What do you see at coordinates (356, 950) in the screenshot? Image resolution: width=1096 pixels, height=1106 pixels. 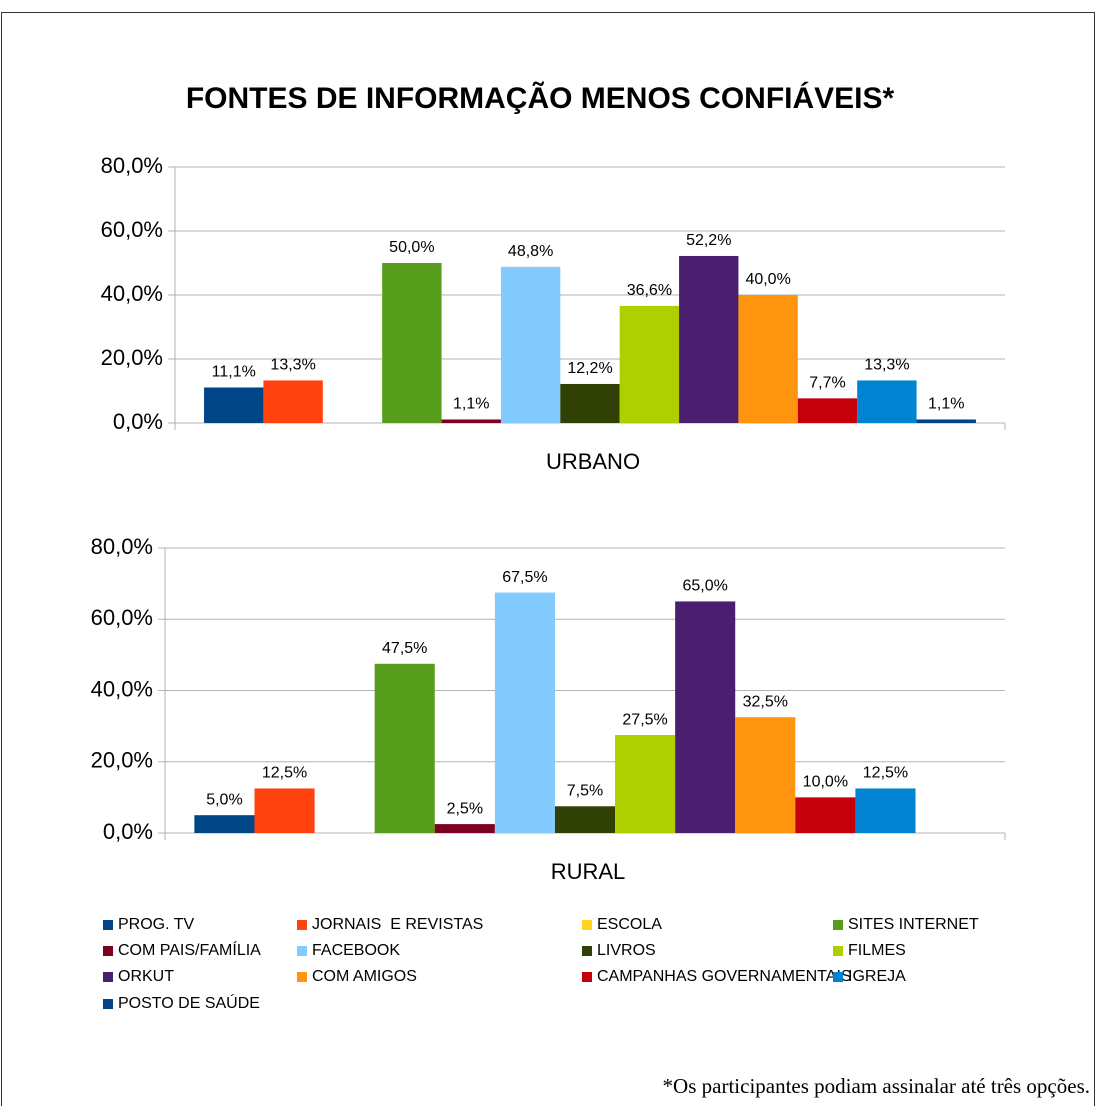 I see `legend-label: FACEBOOK` at bounding box center [356, 950].